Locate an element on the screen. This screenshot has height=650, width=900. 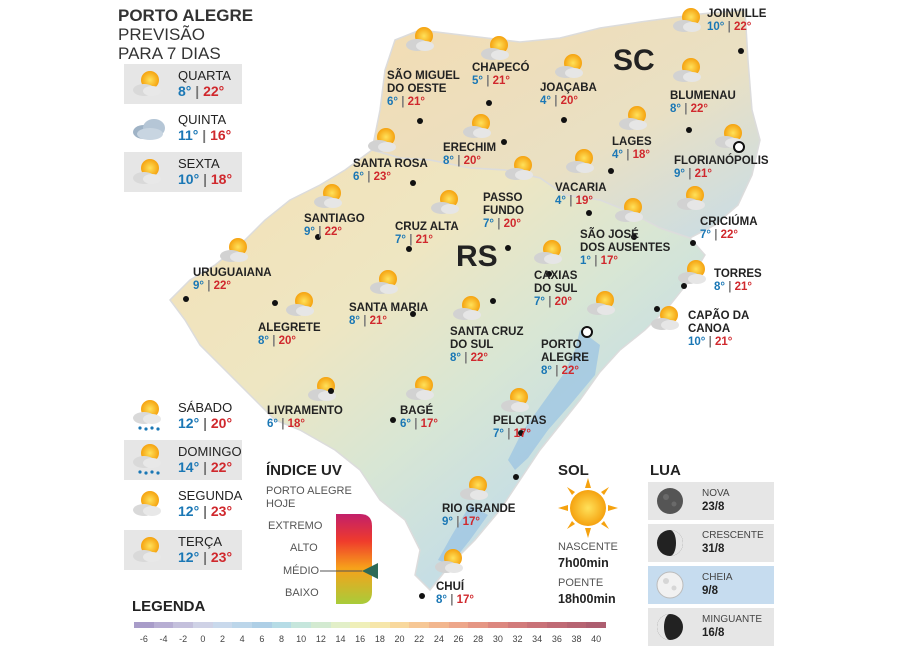
city-label: CHUÍ 8° | 17° is located at coordinates (455, 594).